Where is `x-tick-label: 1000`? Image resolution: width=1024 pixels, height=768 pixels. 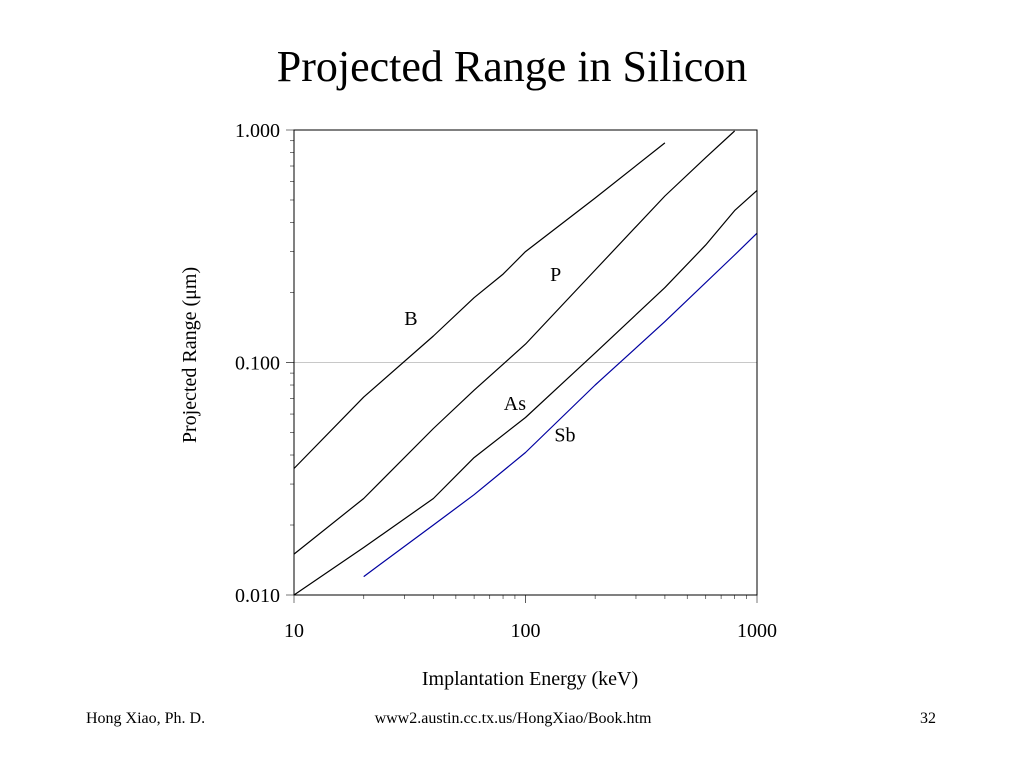 x-tick-label: 1000 is located at coordinates (757, 631).